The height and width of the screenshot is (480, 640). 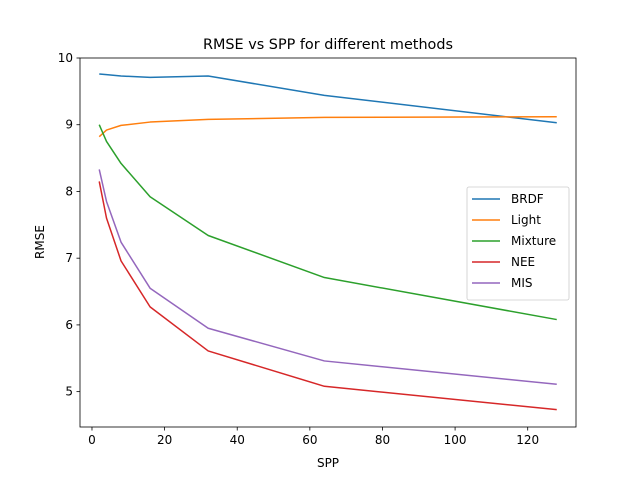 I want to click on x-tick-label: 40, so click(x=237, y=440).